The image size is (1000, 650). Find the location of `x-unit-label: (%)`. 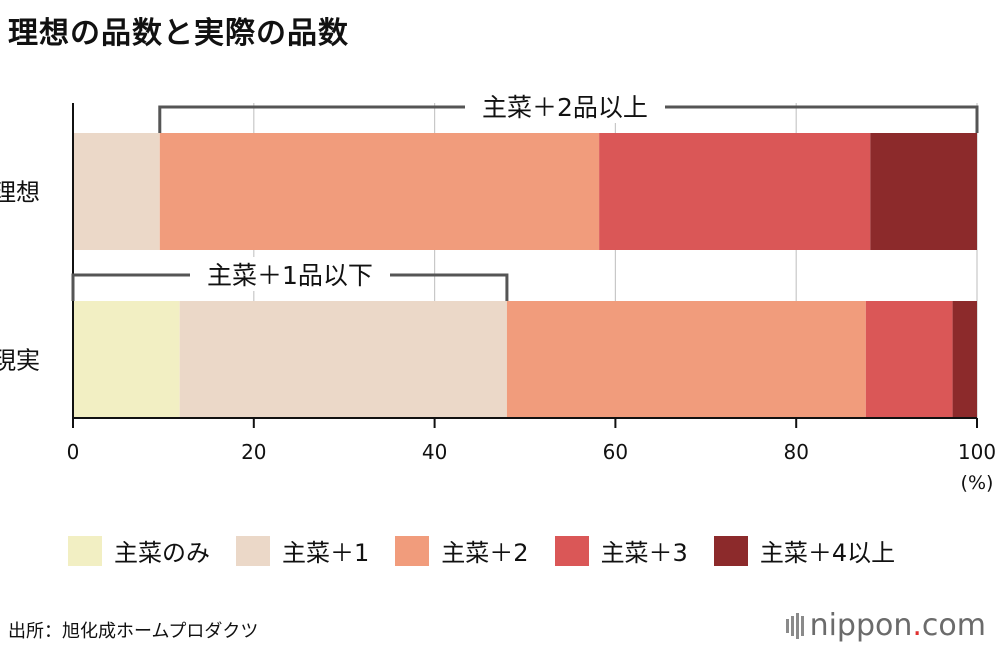

x-unit-label: (%) is located at coordinates (977, 483).